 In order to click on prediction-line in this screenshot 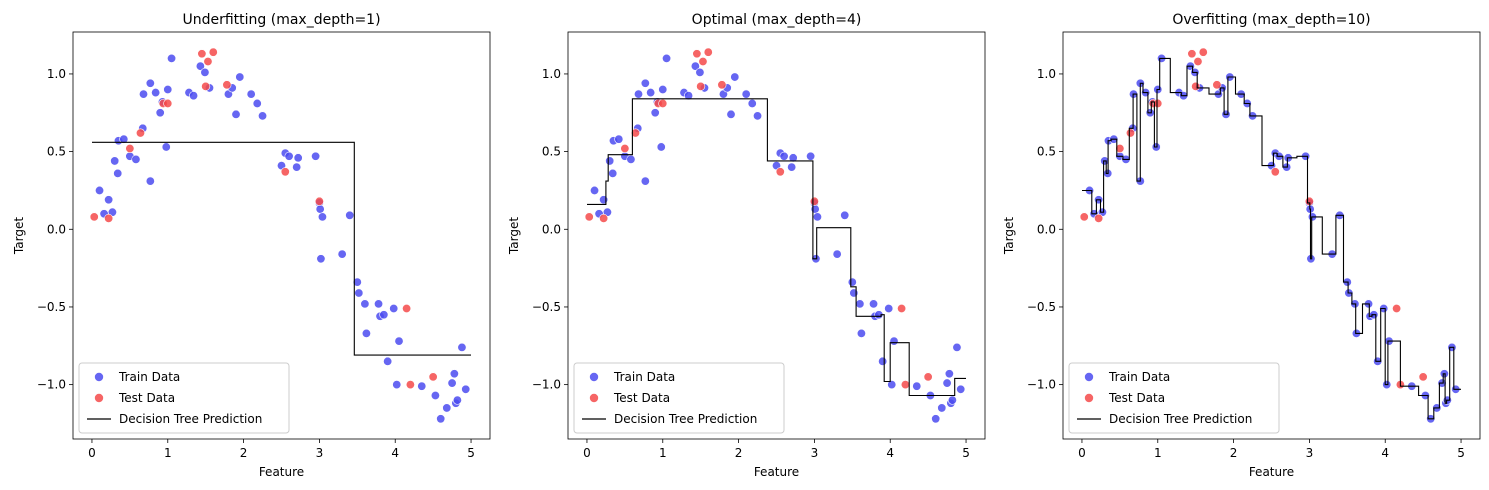, I will do `click(281, 248)`.